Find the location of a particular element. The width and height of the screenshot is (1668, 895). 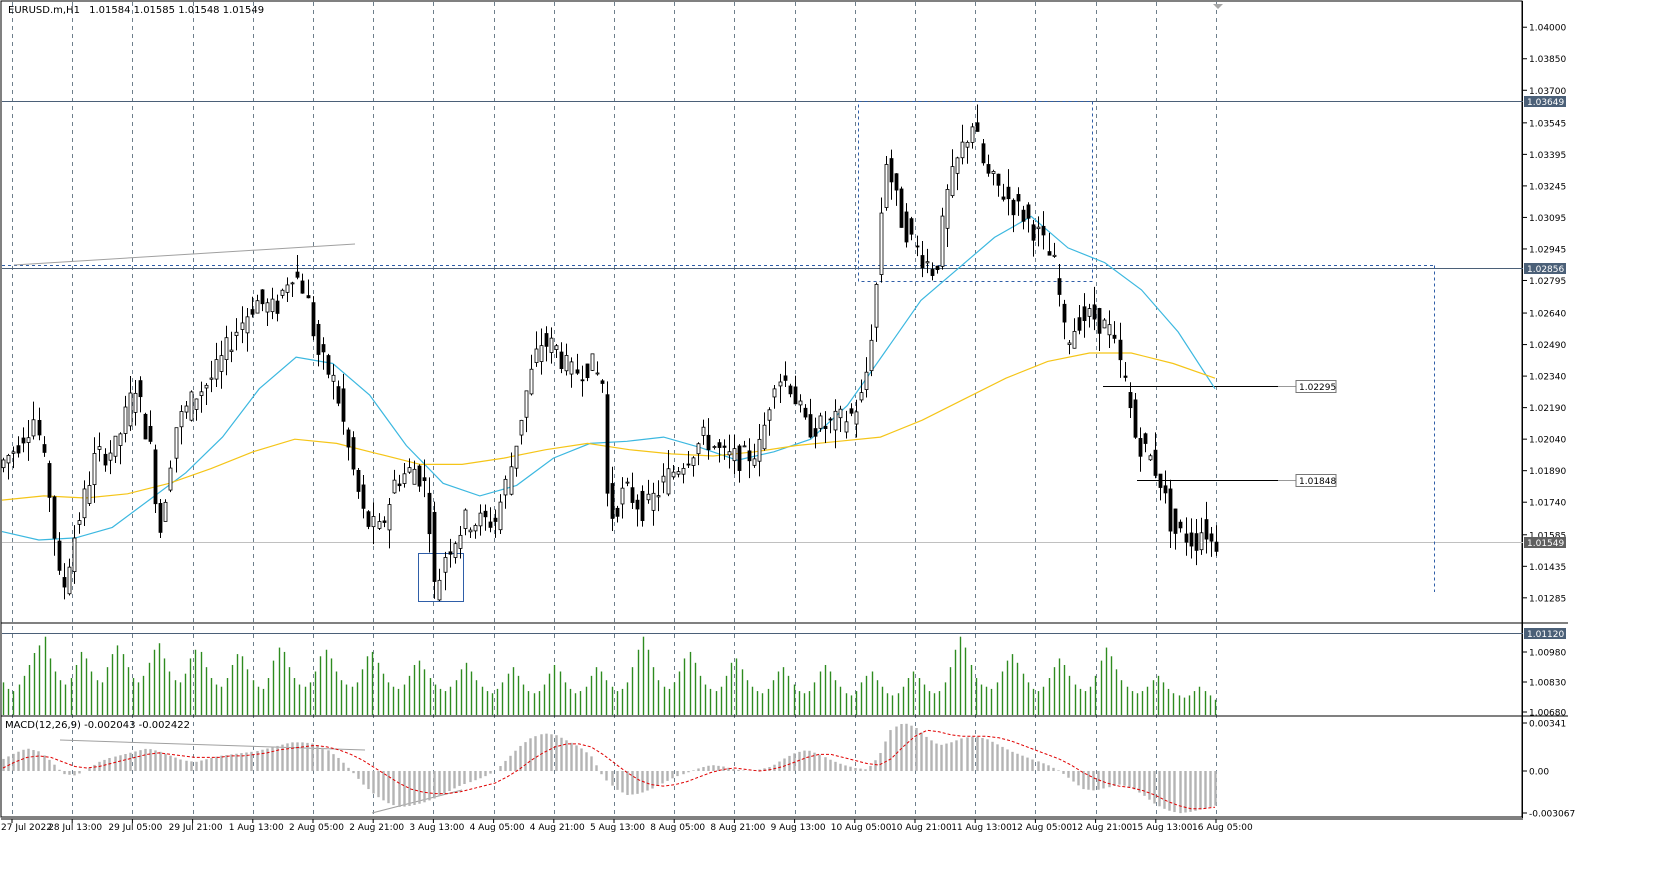

macd-tick-label: 0.00 is located at coordinates (1539, 773).